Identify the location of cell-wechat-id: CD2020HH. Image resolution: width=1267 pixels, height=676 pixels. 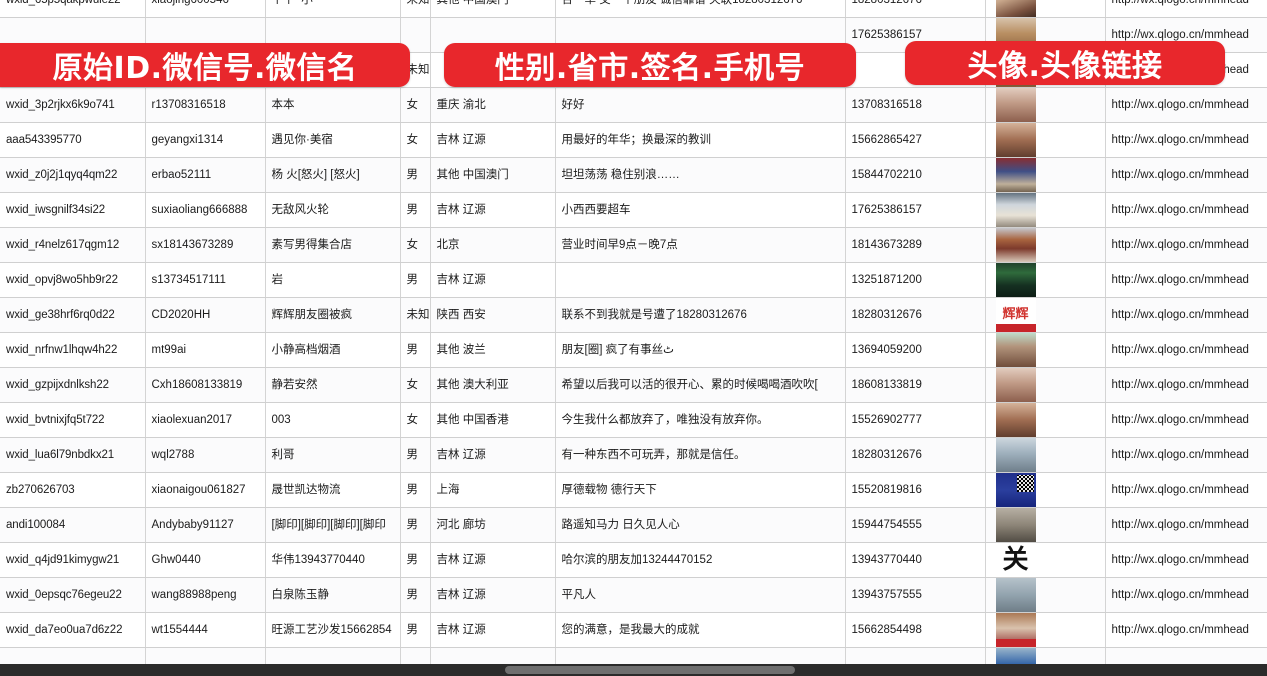
(205, 315).